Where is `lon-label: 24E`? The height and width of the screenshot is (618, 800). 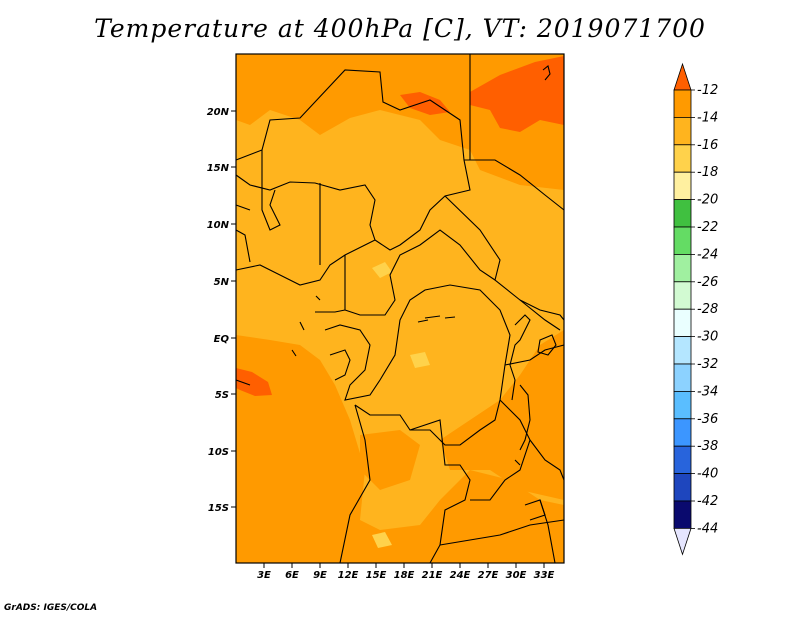
lon-label: 24E is located at coordinates (460, 575).